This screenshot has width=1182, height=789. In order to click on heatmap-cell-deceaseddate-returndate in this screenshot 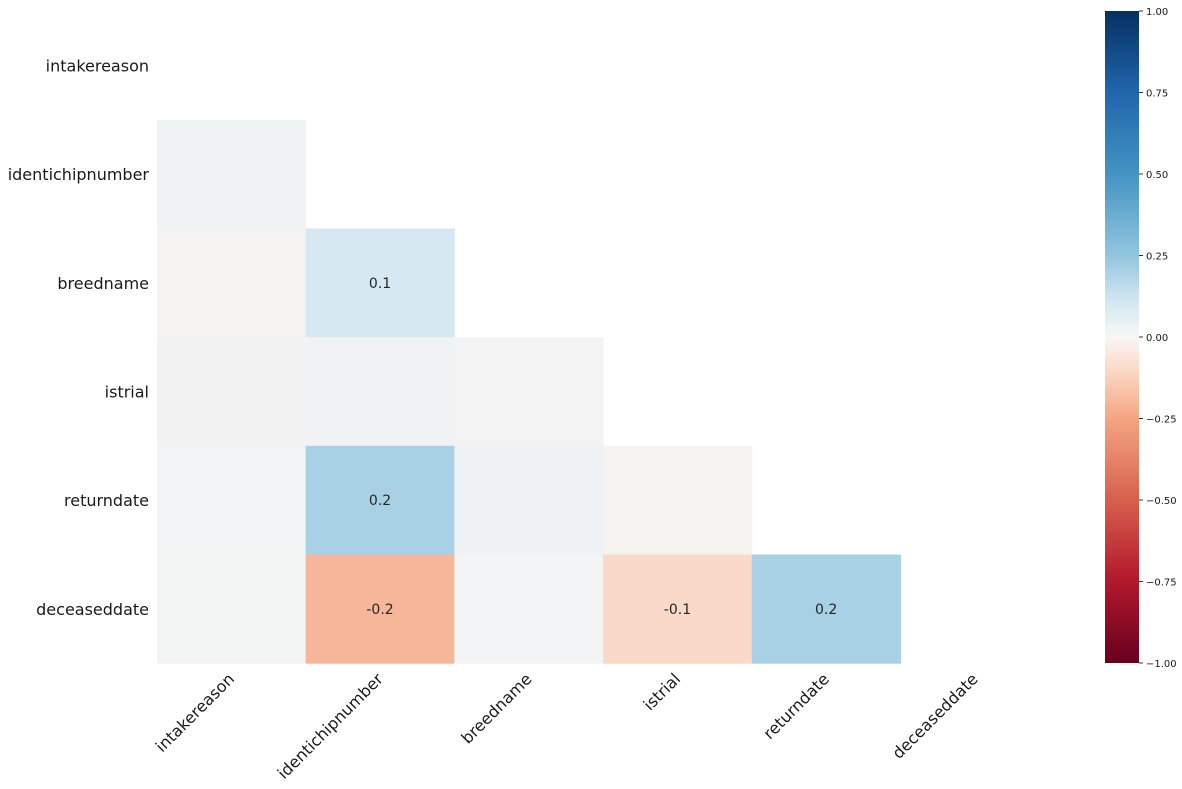, I will do `click(826, 609)`.